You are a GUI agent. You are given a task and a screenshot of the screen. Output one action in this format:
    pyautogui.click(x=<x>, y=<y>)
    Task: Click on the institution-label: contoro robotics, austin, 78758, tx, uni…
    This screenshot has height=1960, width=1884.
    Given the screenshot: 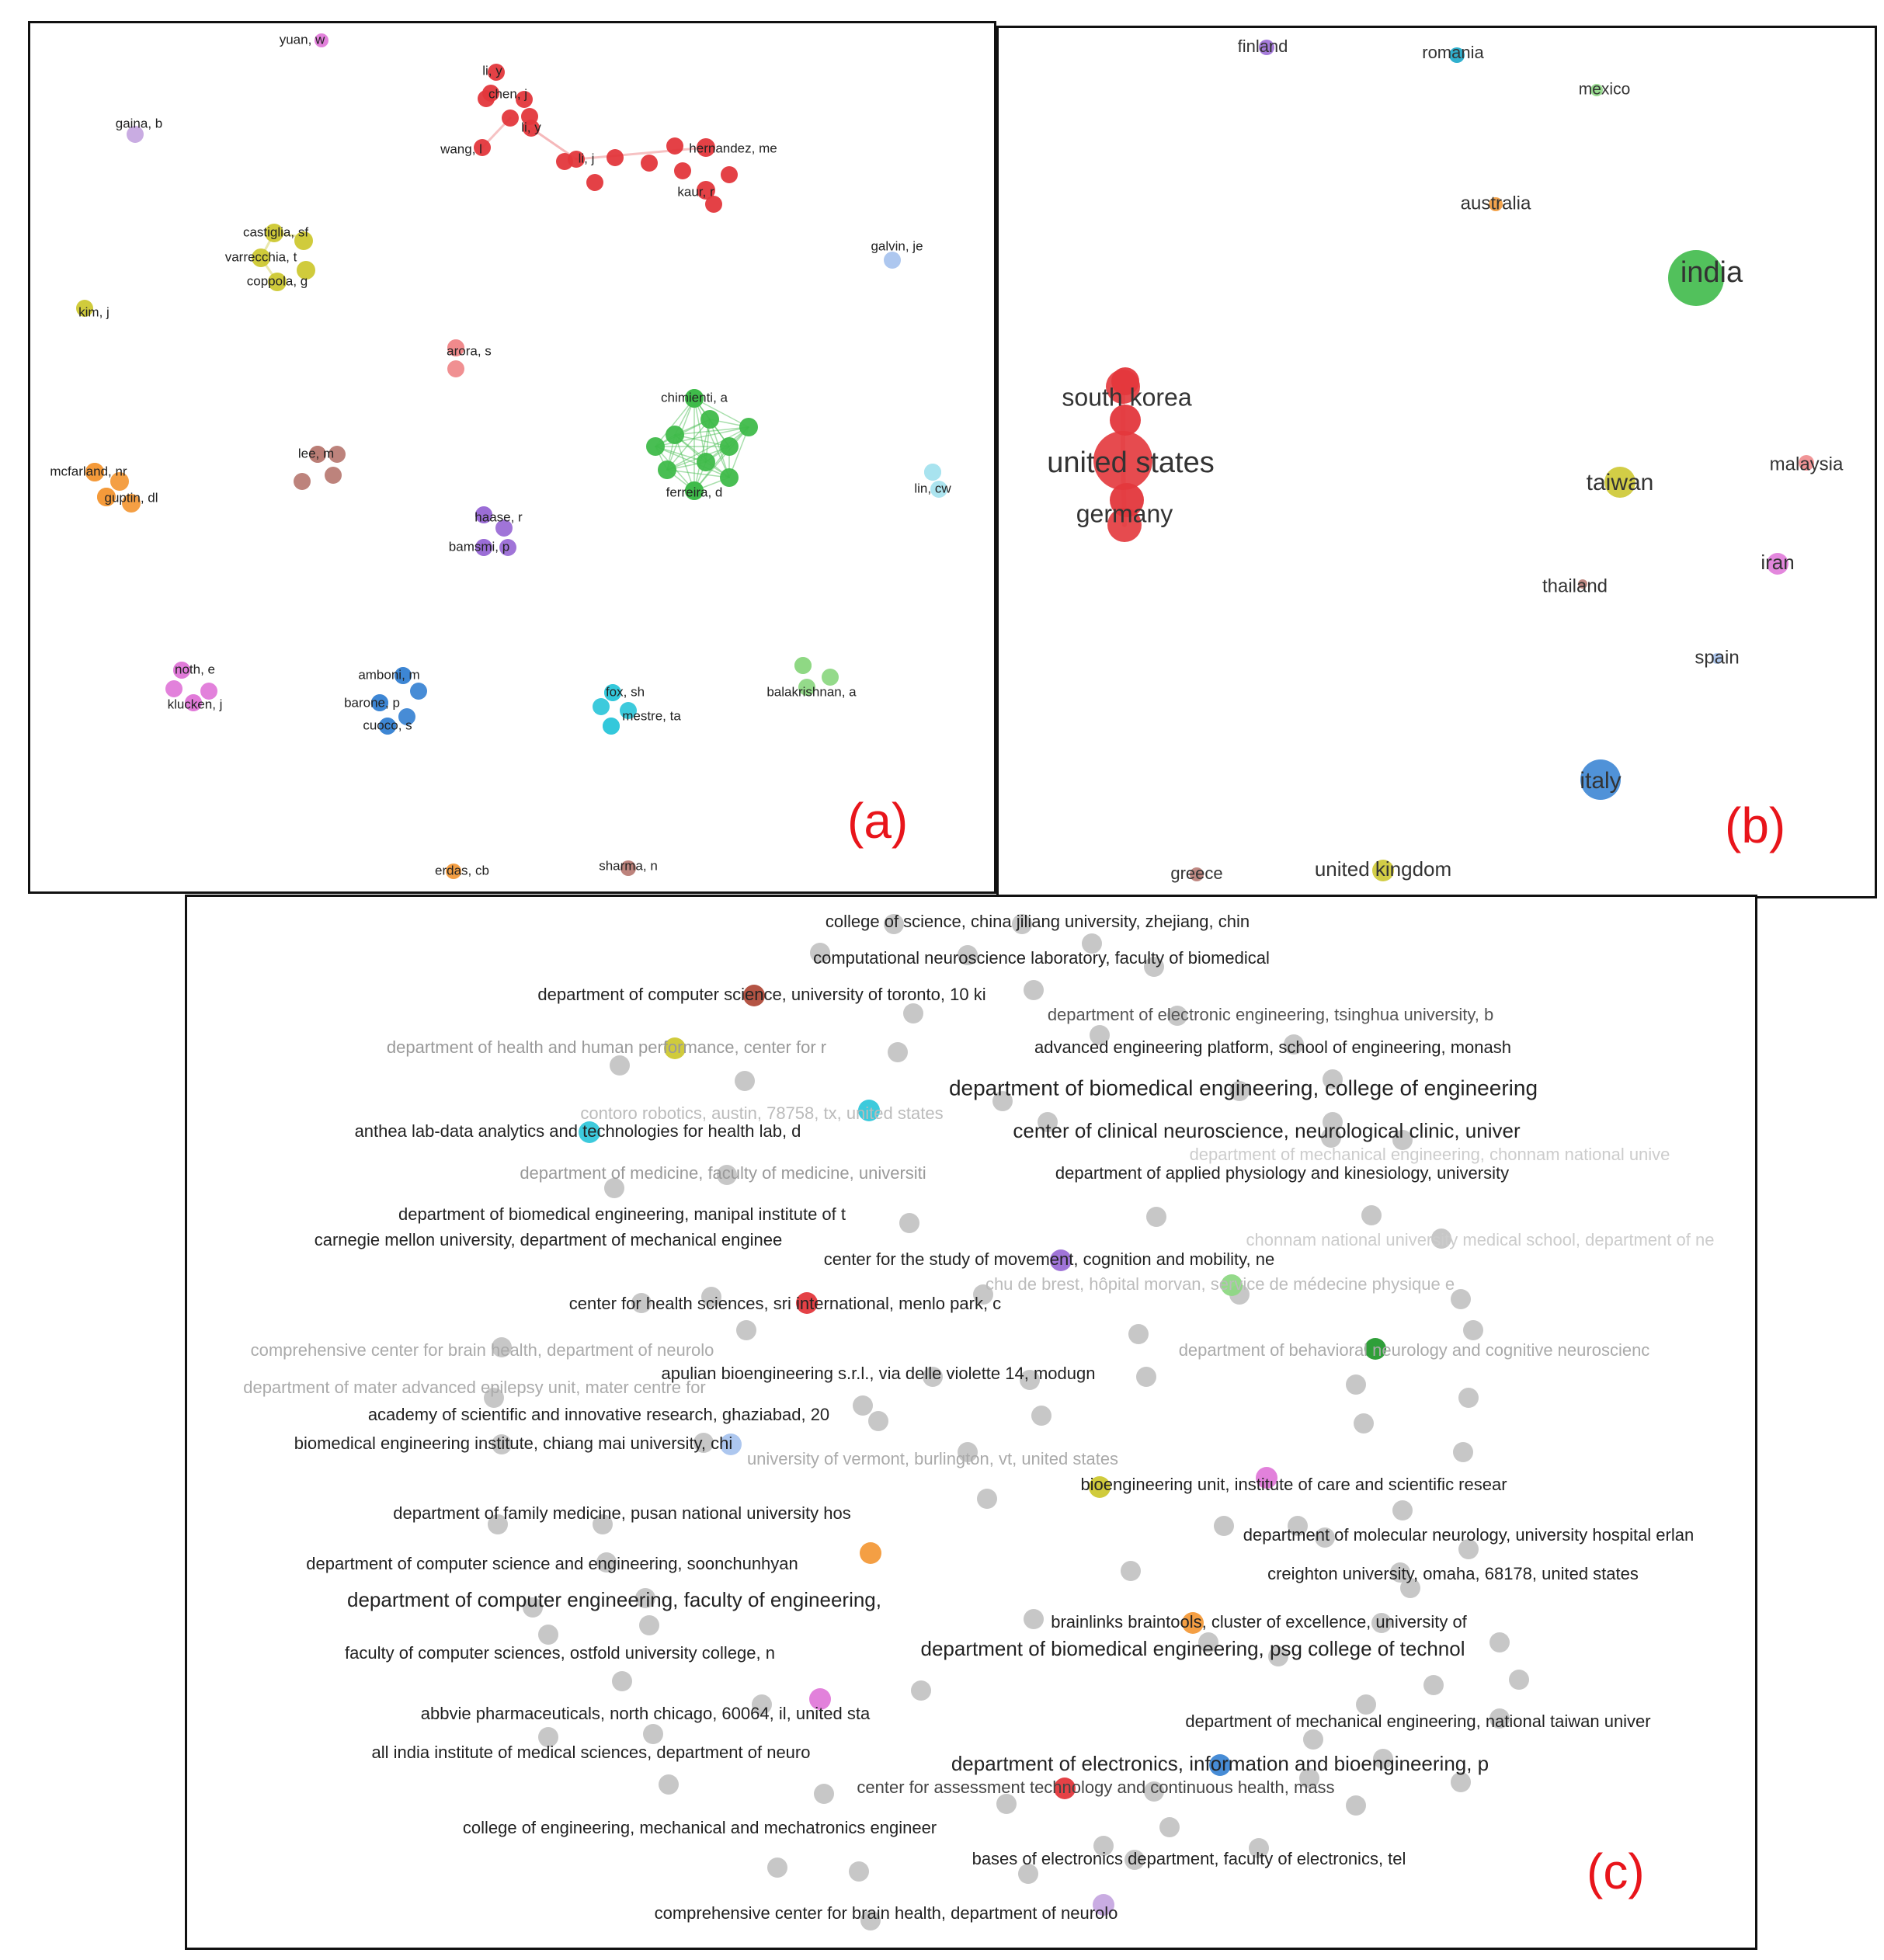 What is the action you would take?
    pyautogui.click(x=761, y=1113)
    